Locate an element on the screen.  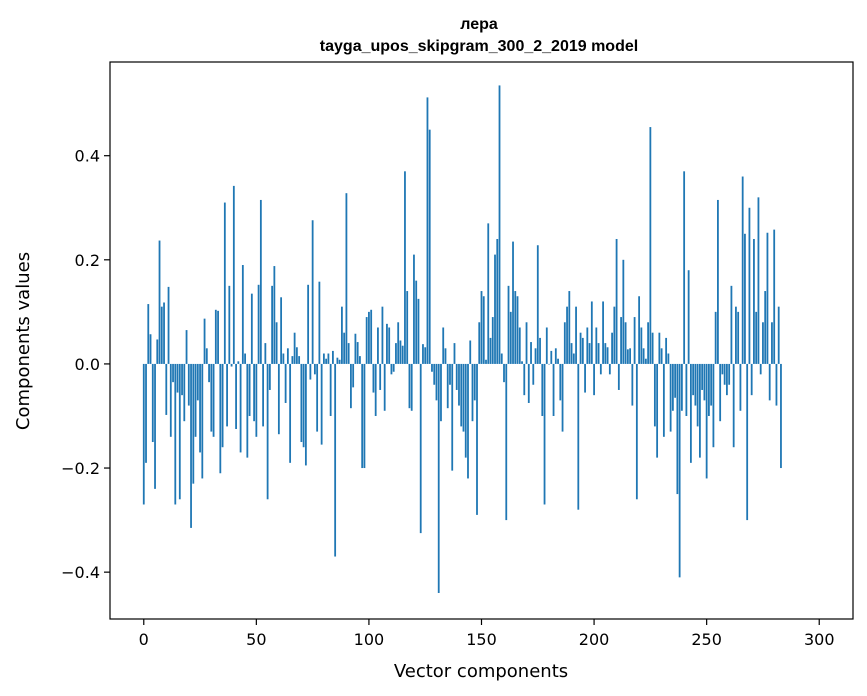
y-axis-ticks: −0.4 −0.2 0.0 0.2 0.4 is located at coordinates (85, 364).